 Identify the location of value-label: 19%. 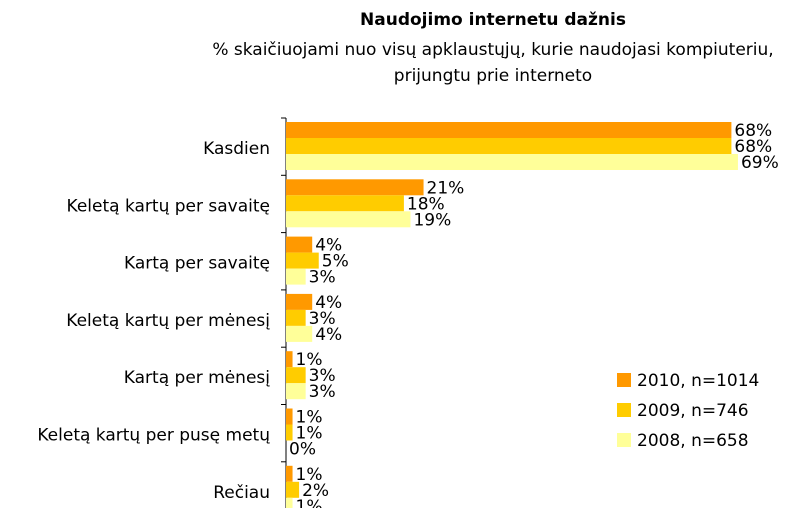
(432, 220).